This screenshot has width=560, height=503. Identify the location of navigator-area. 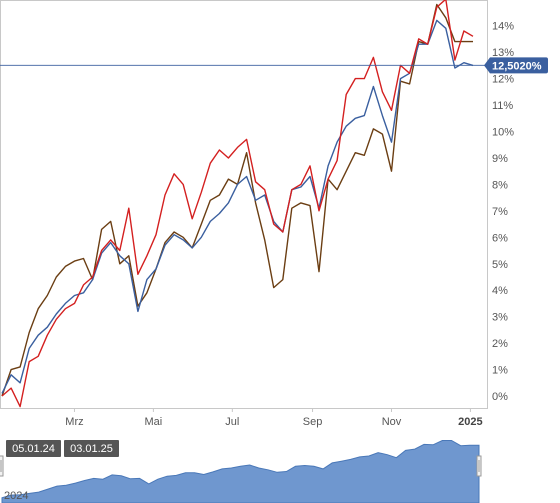
(240, 471).